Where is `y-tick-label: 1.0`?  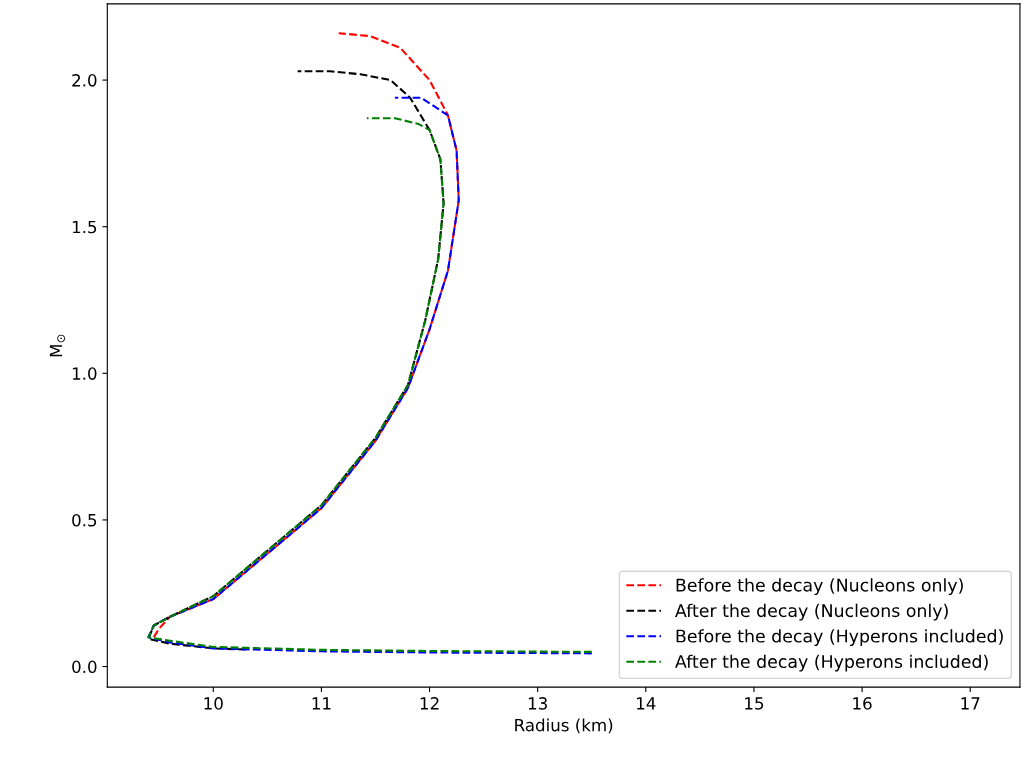
y-tick-label: 1.0 is located at coordinates (84, 373).